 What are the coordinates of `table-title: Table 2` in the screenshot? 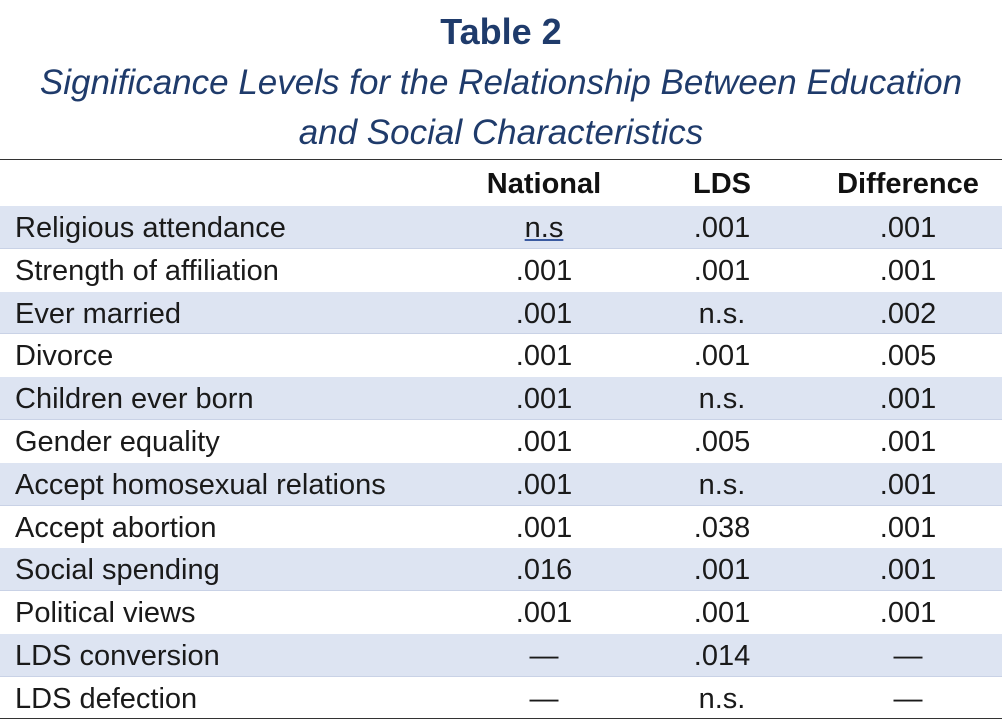 It's located at (501, 31).